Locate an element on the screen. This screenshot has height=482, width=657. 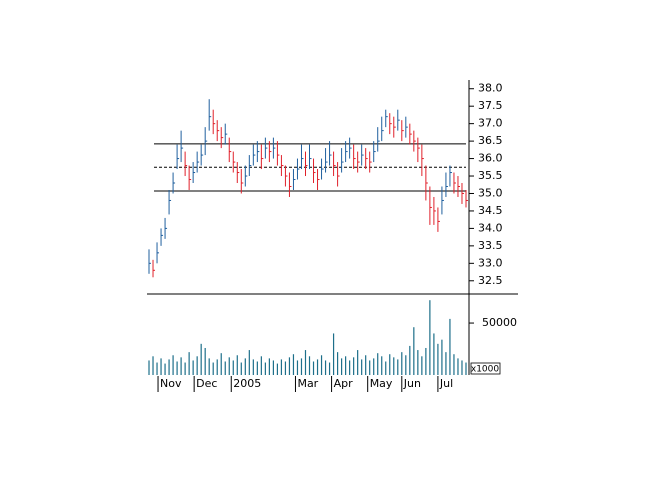
x-tick-label: Mar is located at coordinates (307, 383).